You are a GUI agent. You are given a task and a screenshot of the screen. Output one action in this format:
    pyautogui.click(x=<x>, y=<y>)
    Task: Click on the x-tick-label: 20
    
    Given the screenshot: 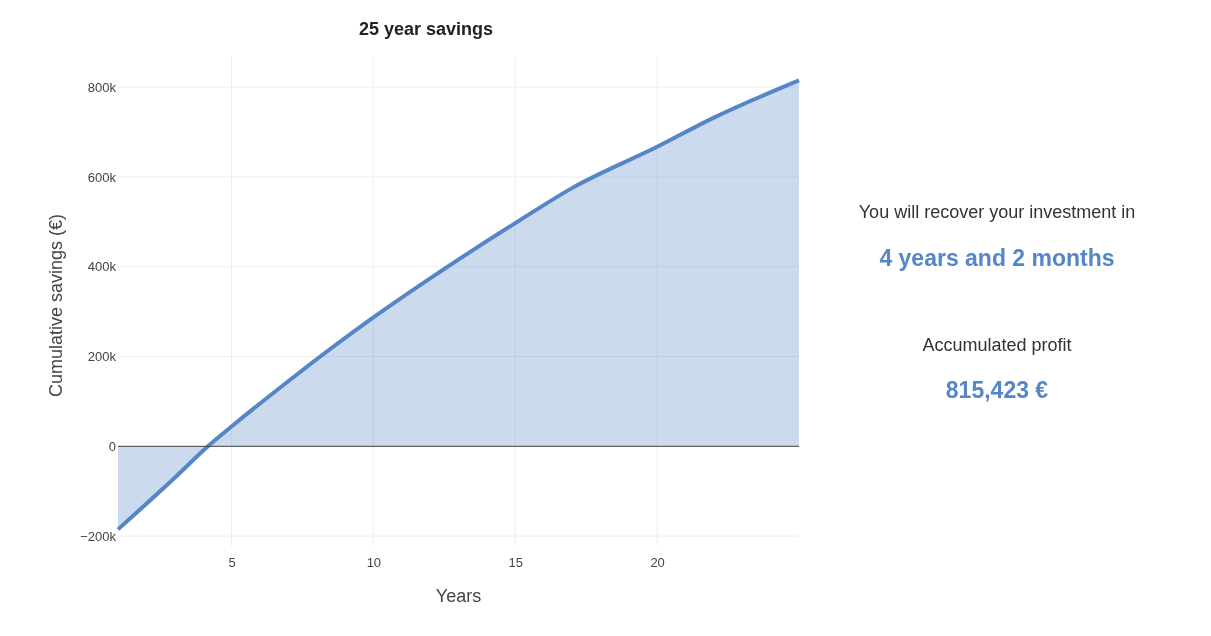 What is the action you would take?
    pyautogui.click(x=657, y=563)
    